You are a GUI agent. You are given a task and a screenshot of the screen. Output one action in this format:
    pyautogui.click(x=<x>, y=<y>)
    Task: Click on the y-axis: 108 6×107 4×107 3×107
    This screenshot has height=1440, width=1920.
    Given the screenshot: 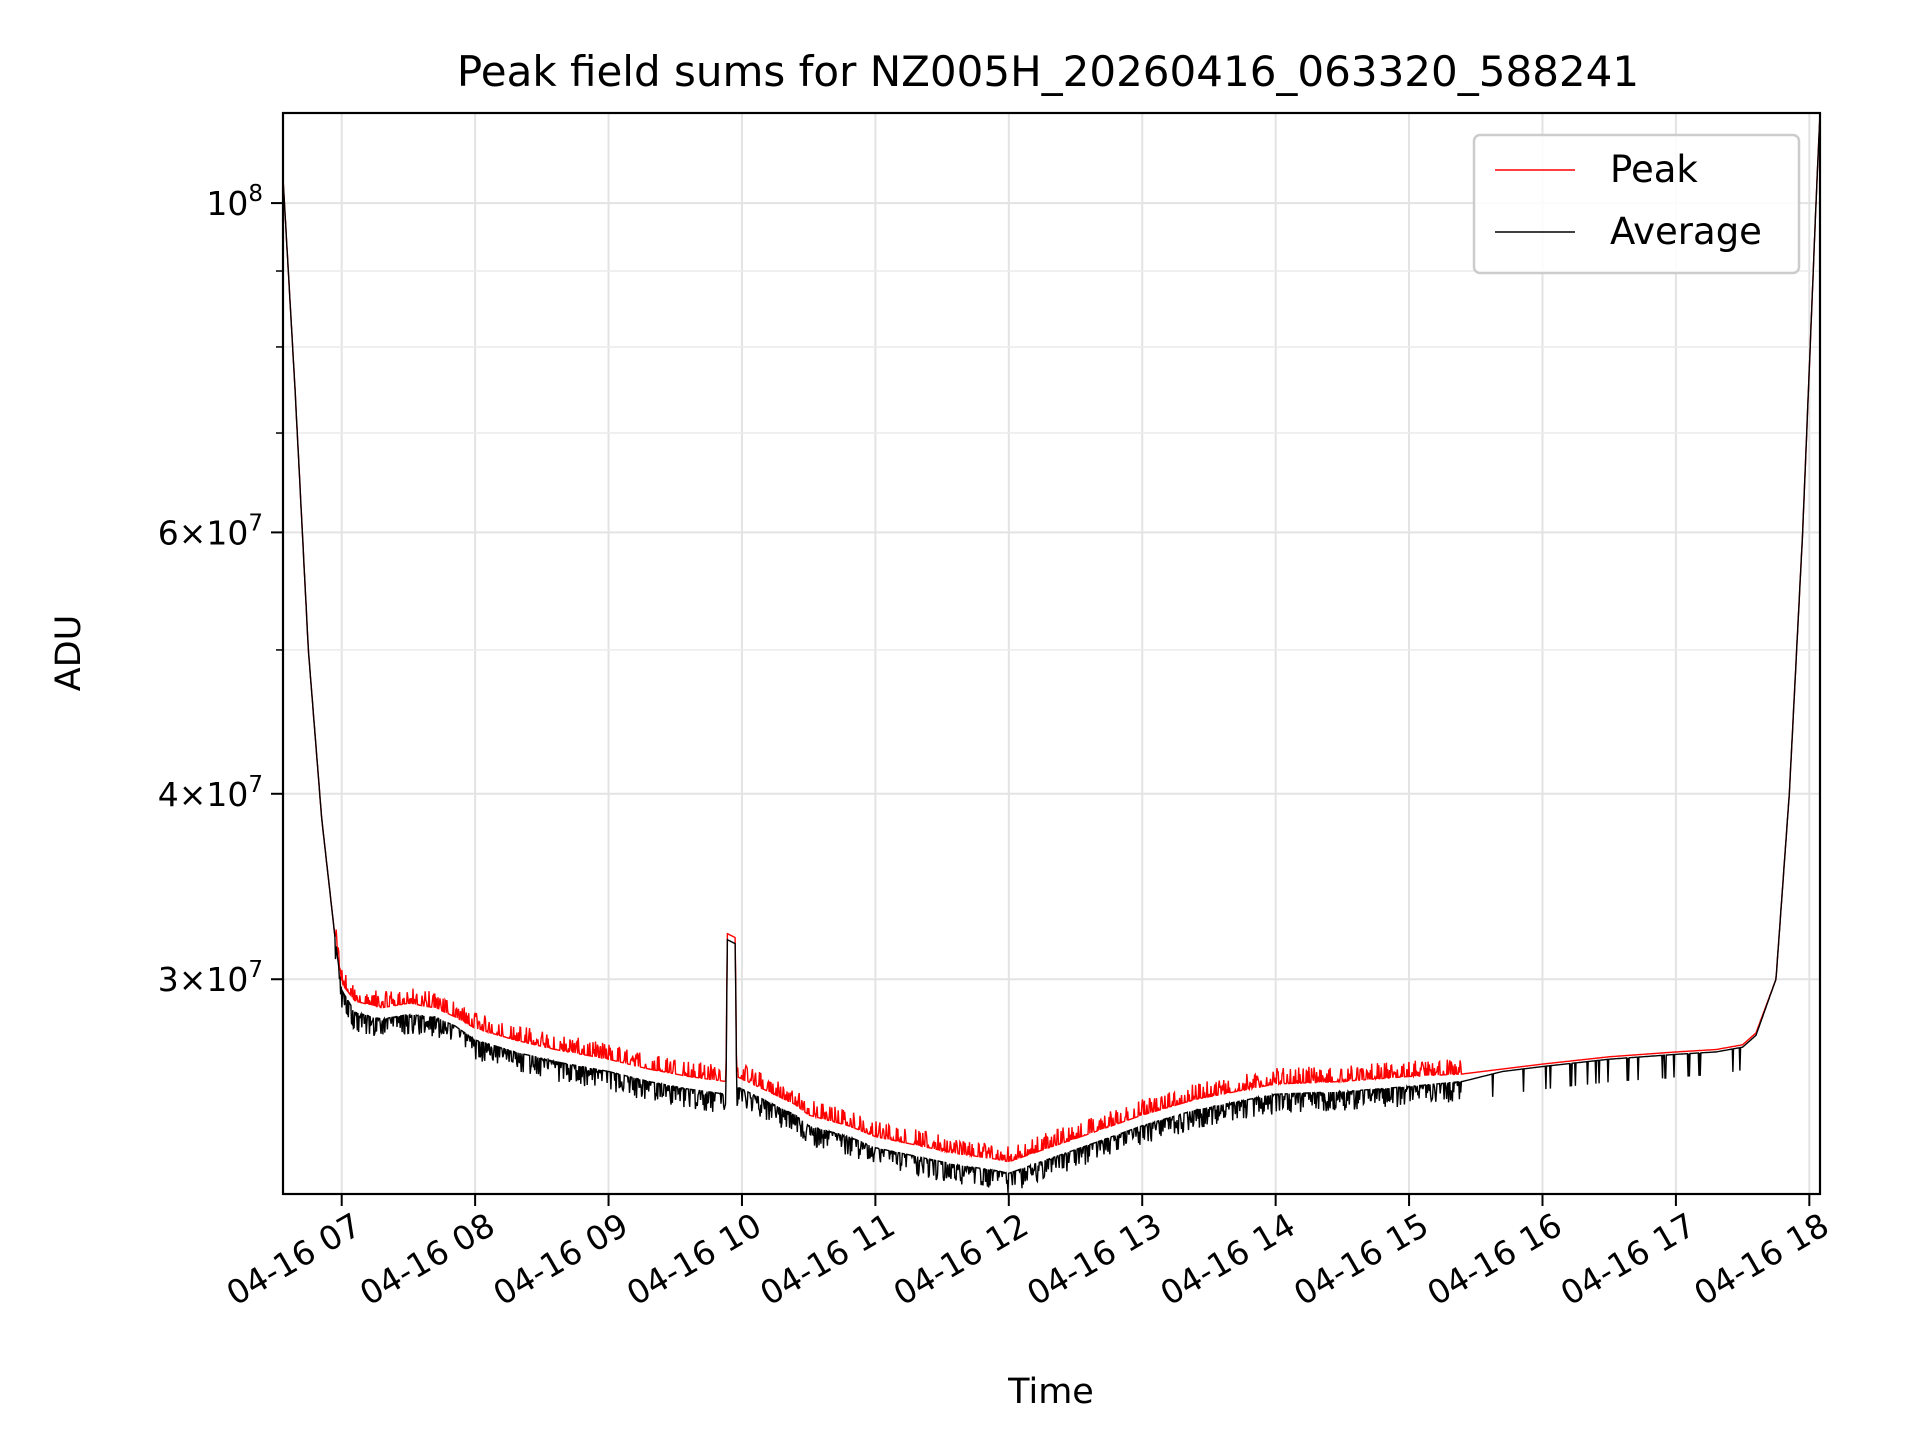 What is the action you would take?
    pyautogui.click(x=220, y=590)
    